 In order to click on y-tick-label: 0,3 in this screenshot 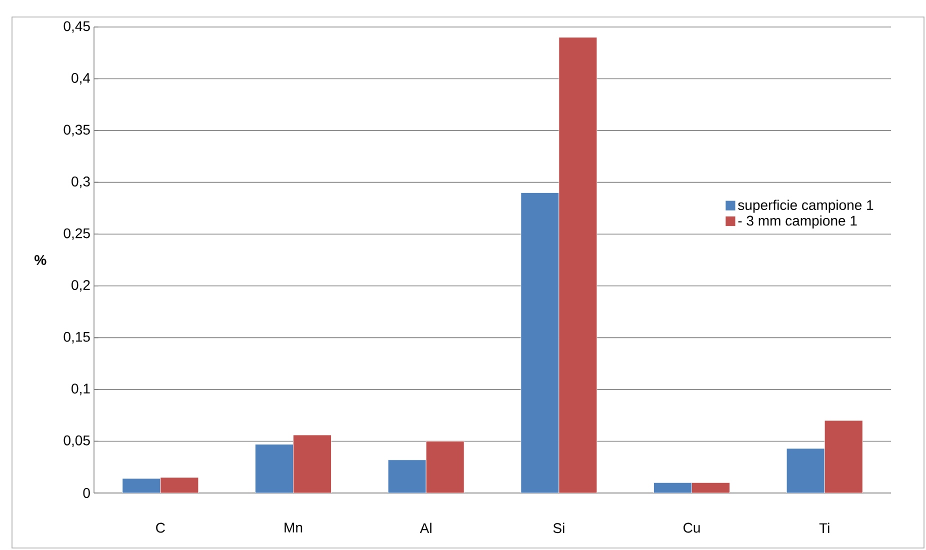, I will do `click(81, 182)`.